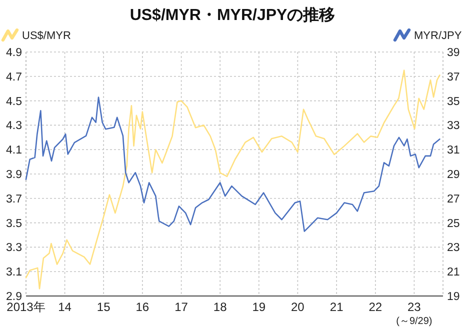 This screenshot has width=465, height=331. Describe the element at coordinates (453, 297) in the screenshot. I see `y2-tick-label: 19` at that location.